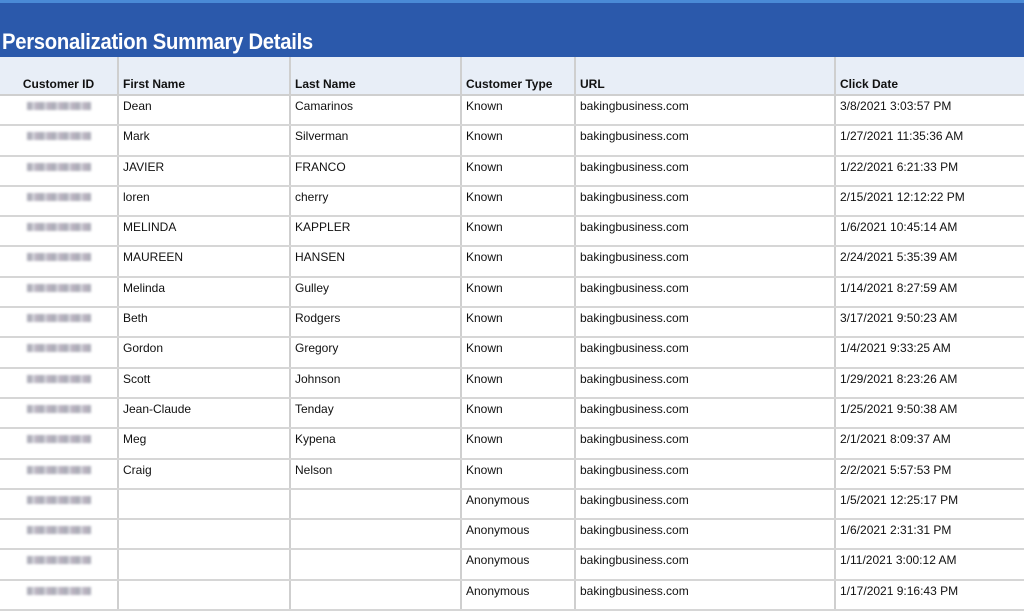  I want to click on cell-first-name: Craig, so click(203, 474).